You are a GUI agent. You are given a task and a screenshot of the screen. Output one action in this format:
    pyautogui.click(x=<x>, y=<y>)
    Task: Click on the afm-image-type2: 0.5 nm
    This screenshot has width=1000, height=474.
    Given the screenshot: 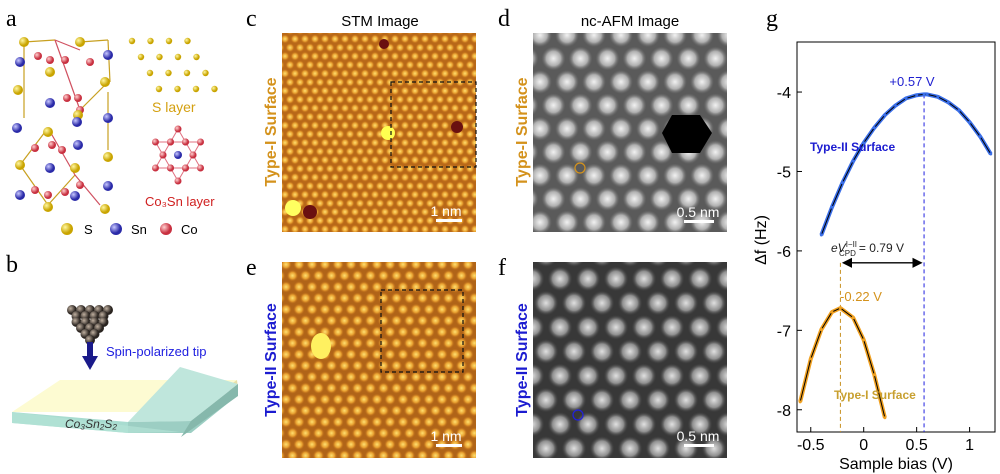 What is the action you would take?
    pyautogui.click(x=630, y=360)
    